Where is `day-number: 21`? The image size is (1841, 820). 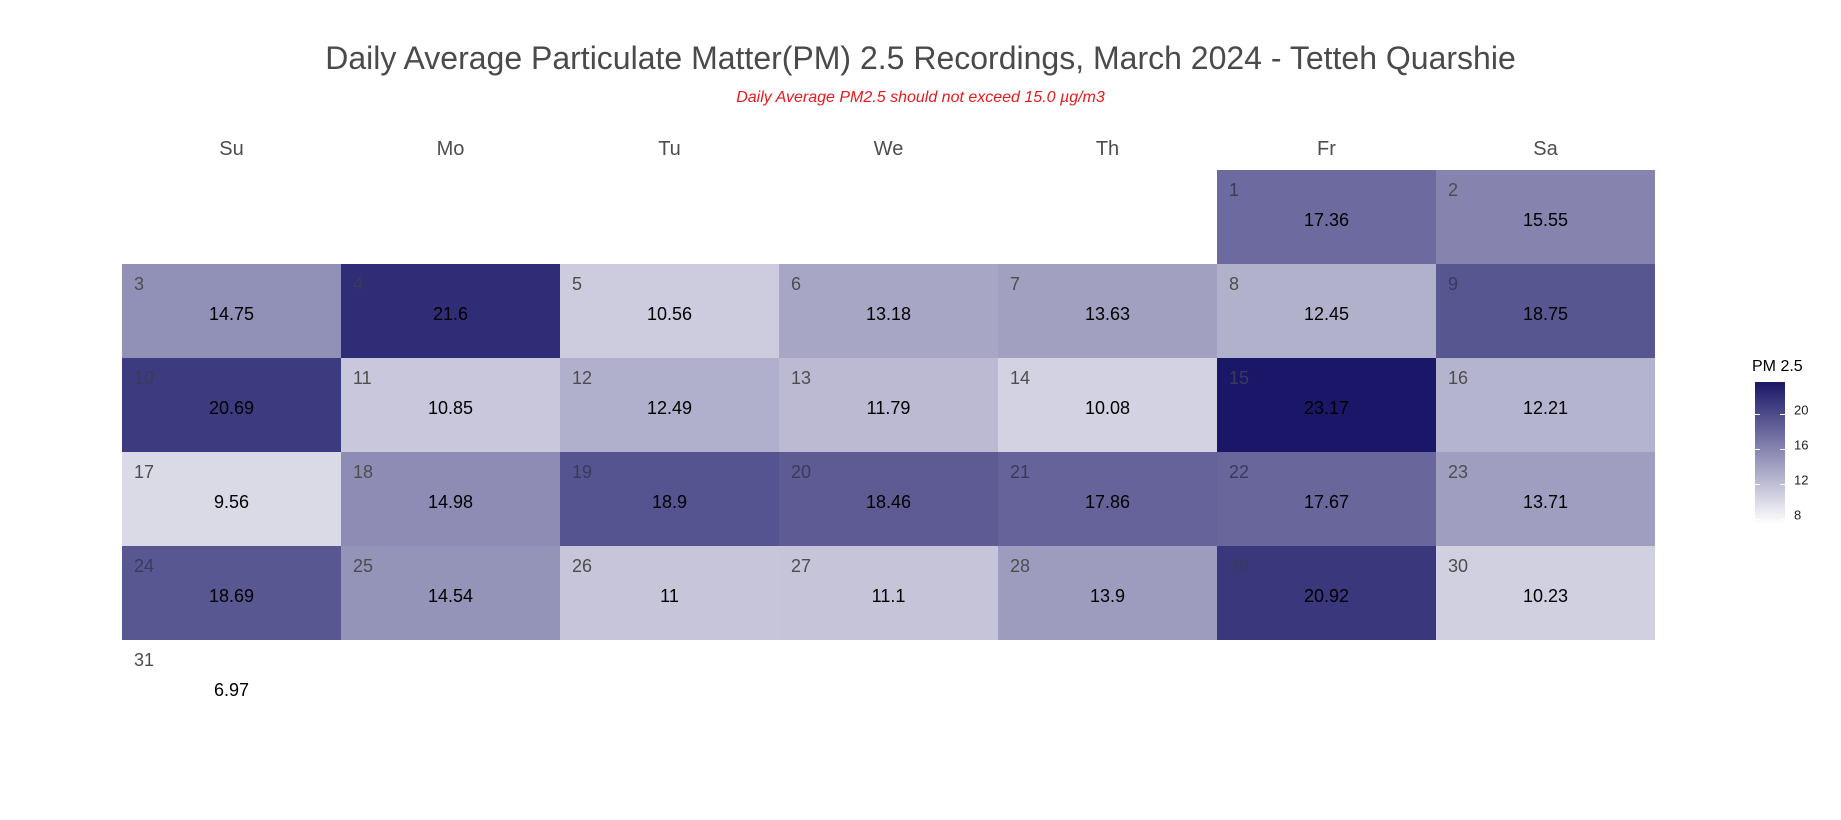 day-number: 21 is located at coordinates (1020, 472).